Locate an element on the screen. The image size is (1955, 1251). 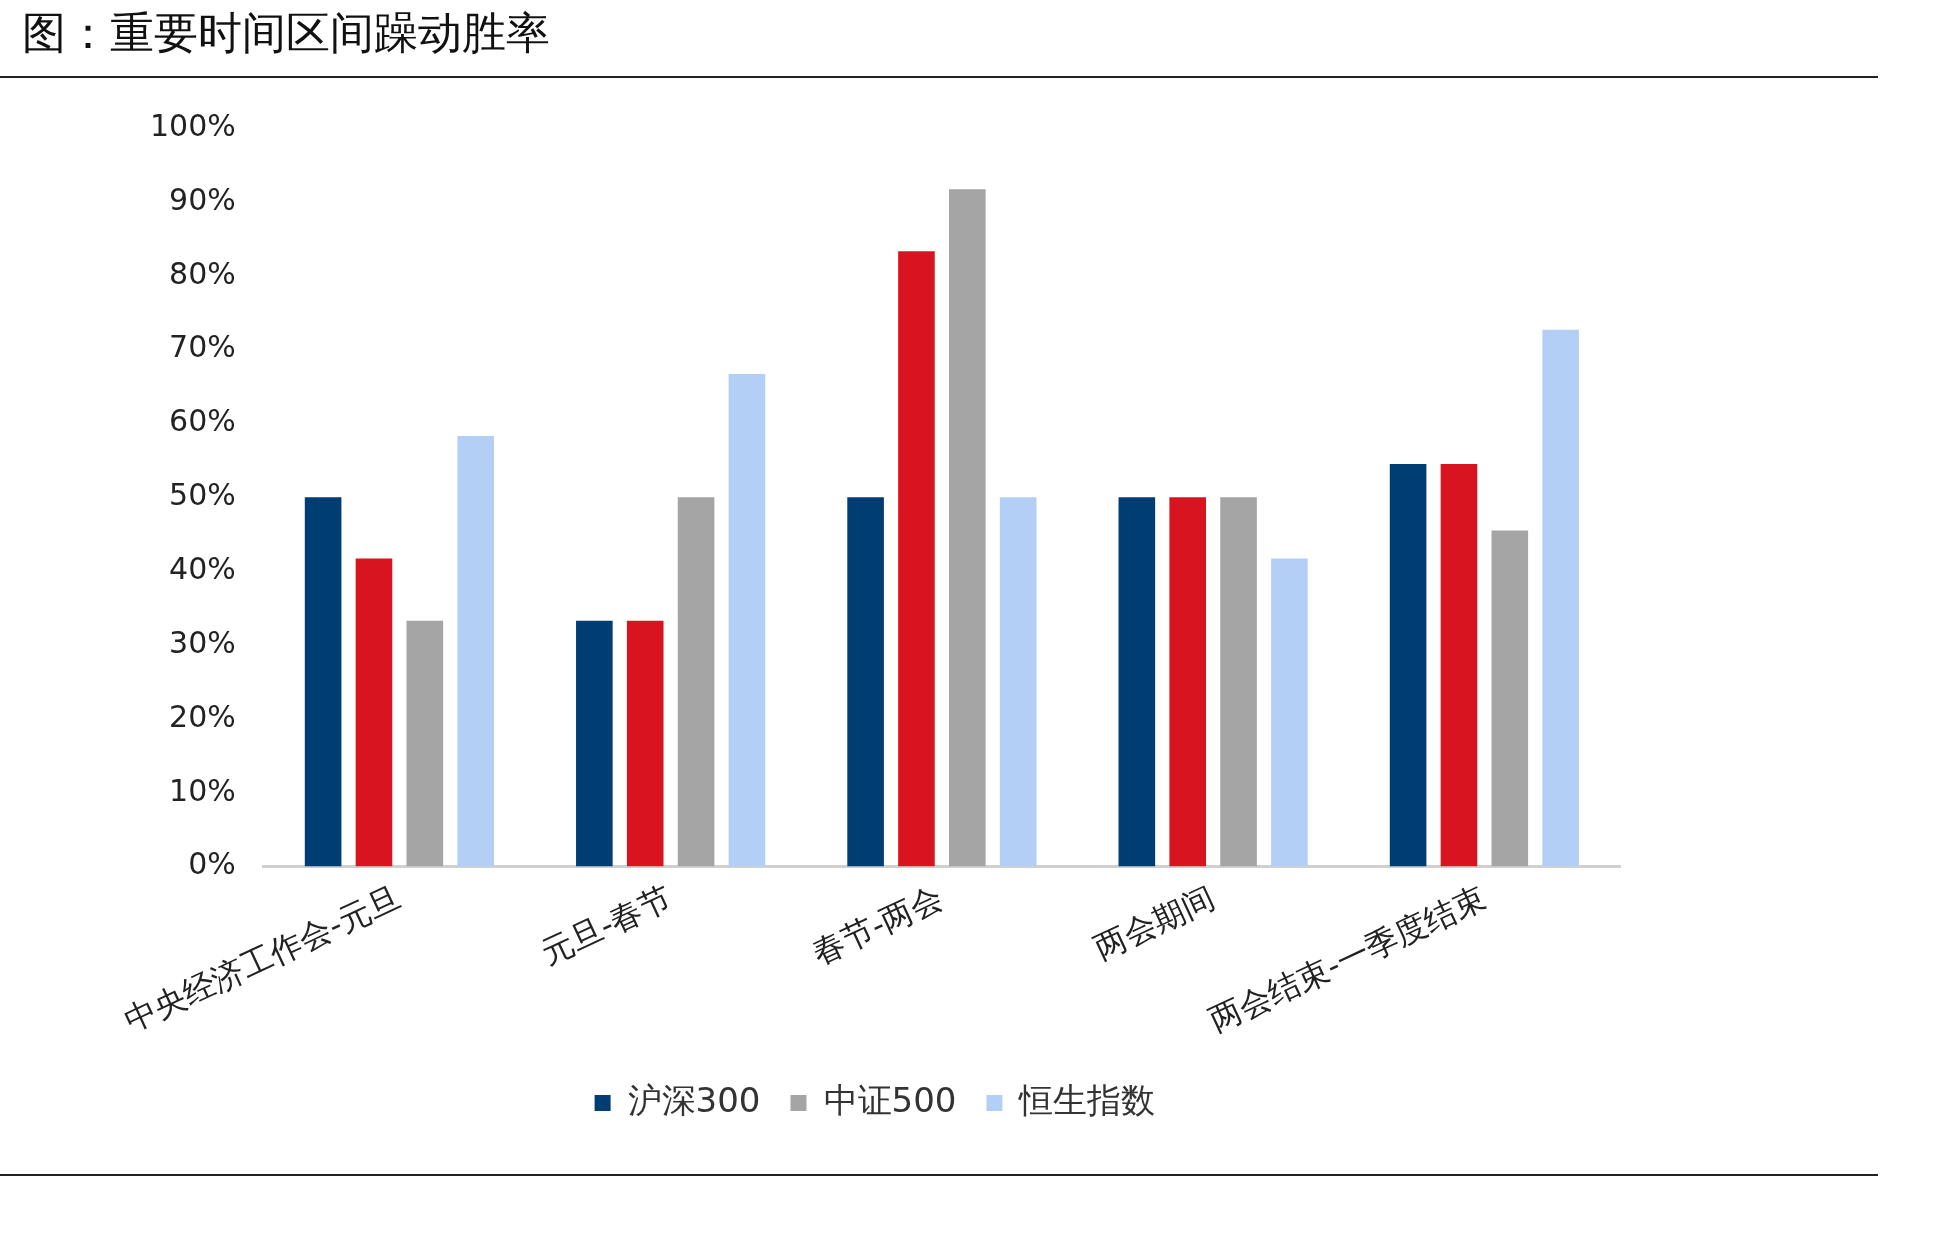
y-tick-label: 40% is located at coordinates (202, 568).